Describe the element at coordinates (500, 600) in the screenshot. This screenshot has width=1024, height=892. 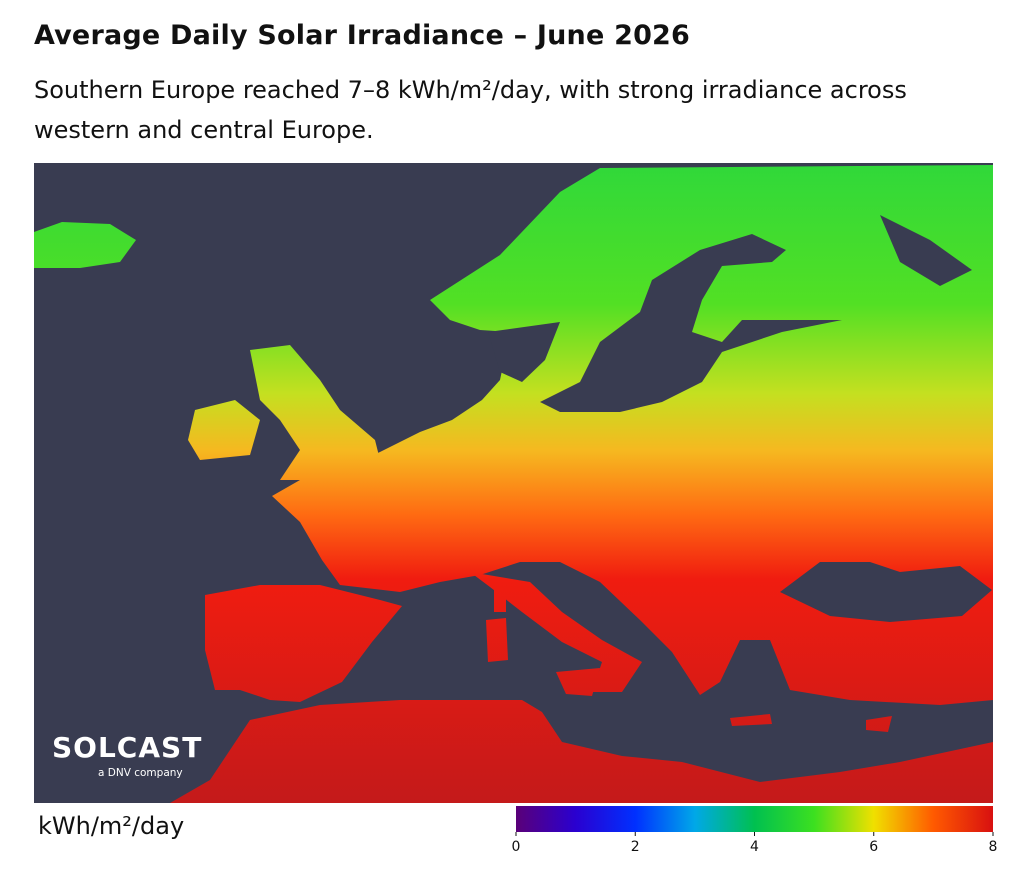
I see `corsica` at that location.